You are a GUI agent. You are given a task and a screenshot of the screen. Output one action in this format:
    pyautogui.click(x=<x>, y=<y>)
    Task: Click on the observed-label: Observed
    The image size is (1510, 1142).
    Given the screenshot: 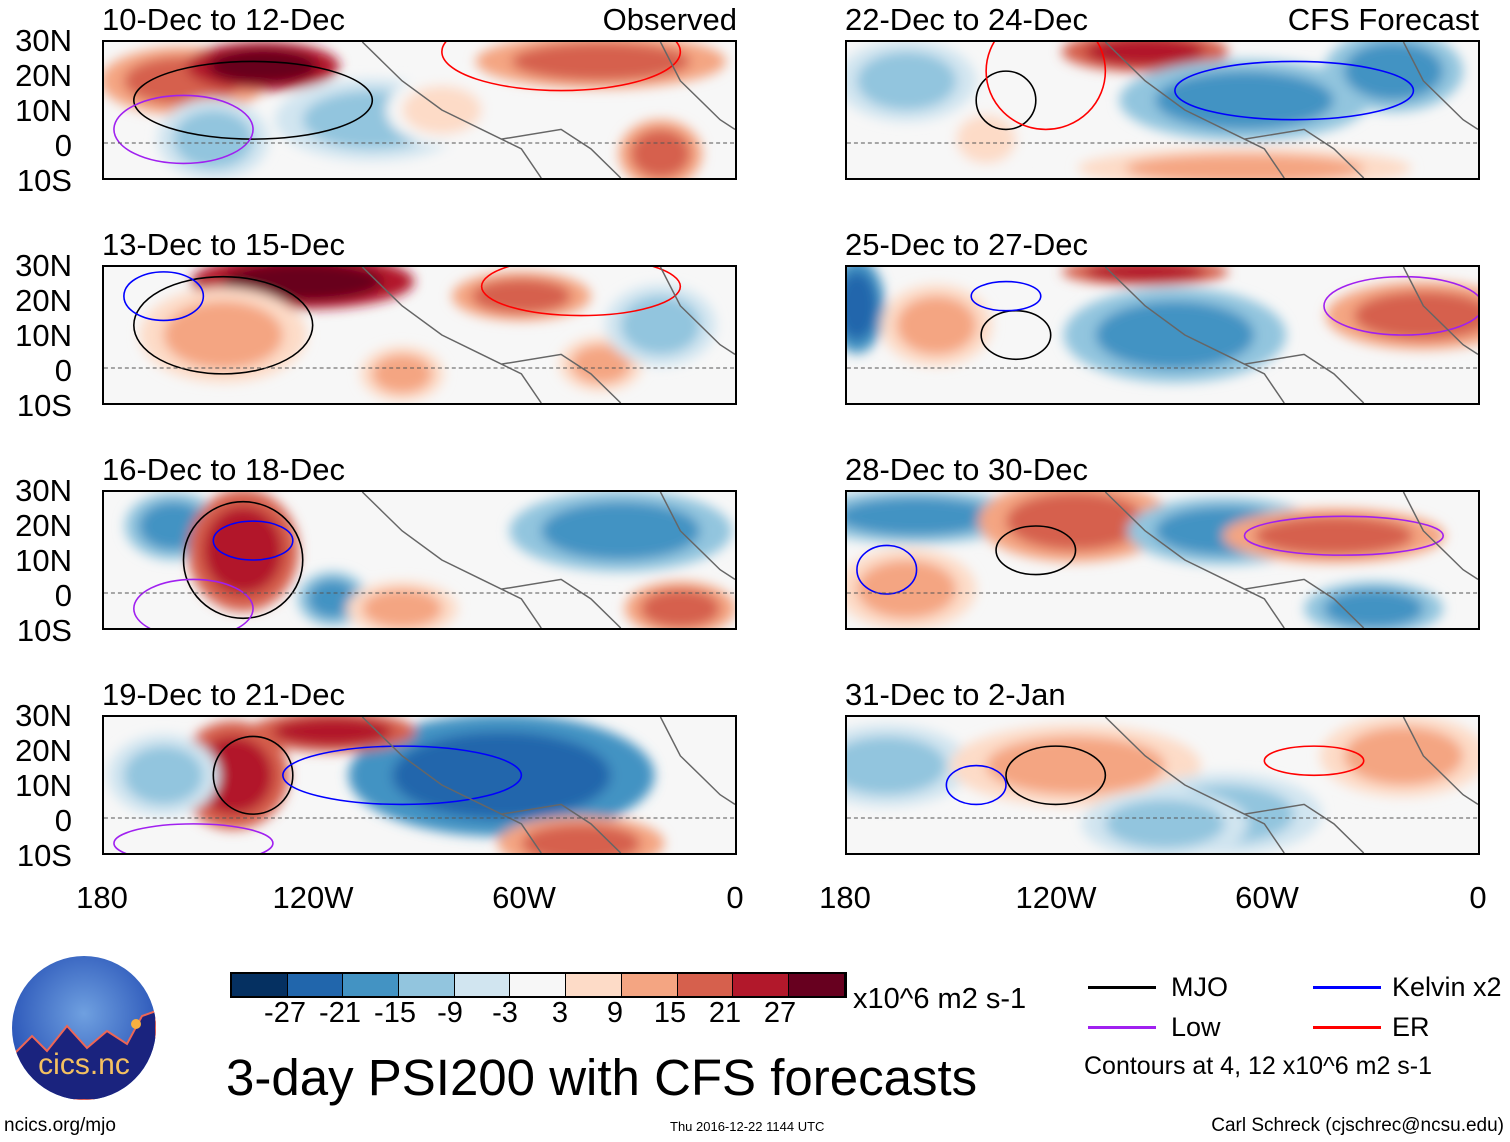 What is the action you would take?
    pyautogui.click(x=669, y=19)
    